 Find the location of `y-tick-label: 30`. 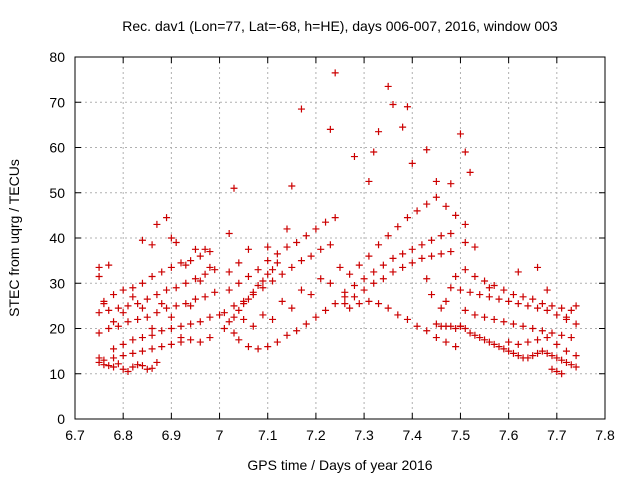

y-tick-label: 30 is located at coordinates (57, 283).